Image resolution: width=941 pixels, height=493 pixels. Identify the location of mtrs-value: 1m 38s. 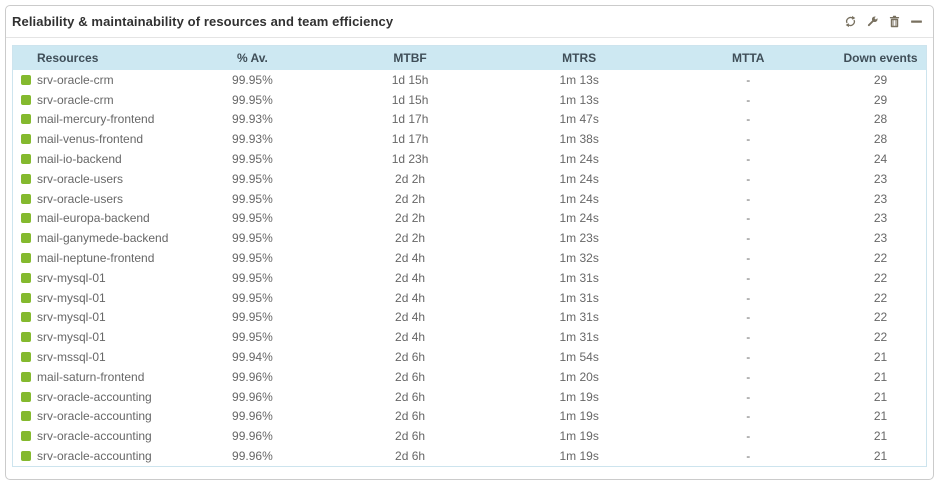
(579, 139).